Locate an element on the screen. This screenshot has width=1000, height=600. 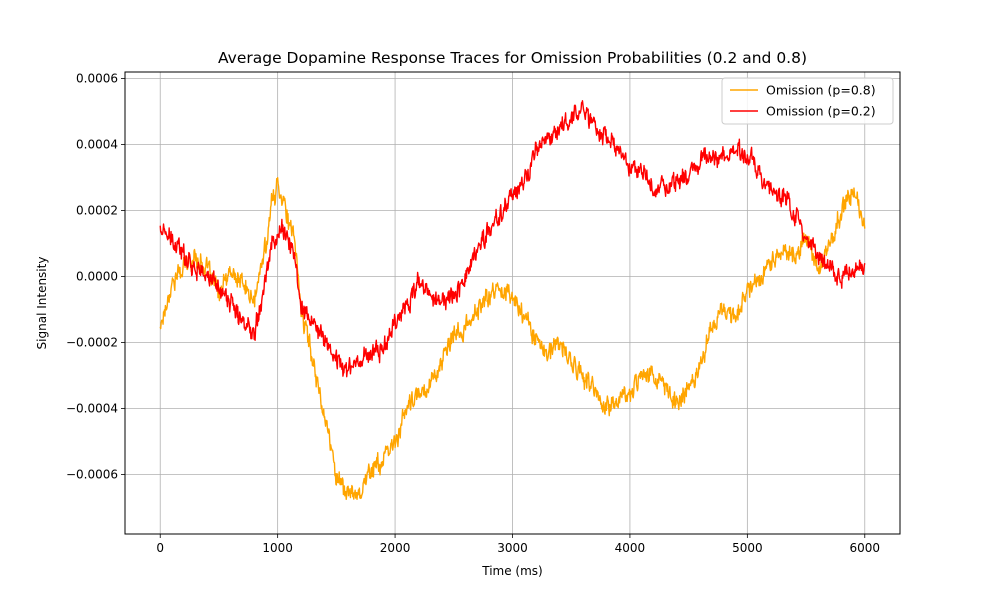
x-tick-label: 2000 is located at coordinates (395, 548).